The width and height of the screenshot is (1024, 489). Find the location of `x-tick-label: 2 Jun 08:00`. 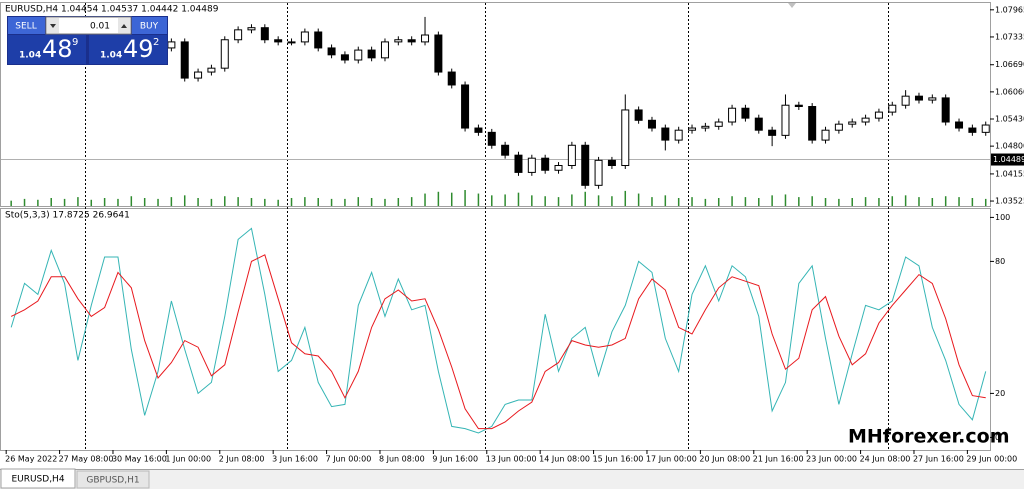

x-tick-label: 2 Jun 08:00 is located at coordinates (242, 459).